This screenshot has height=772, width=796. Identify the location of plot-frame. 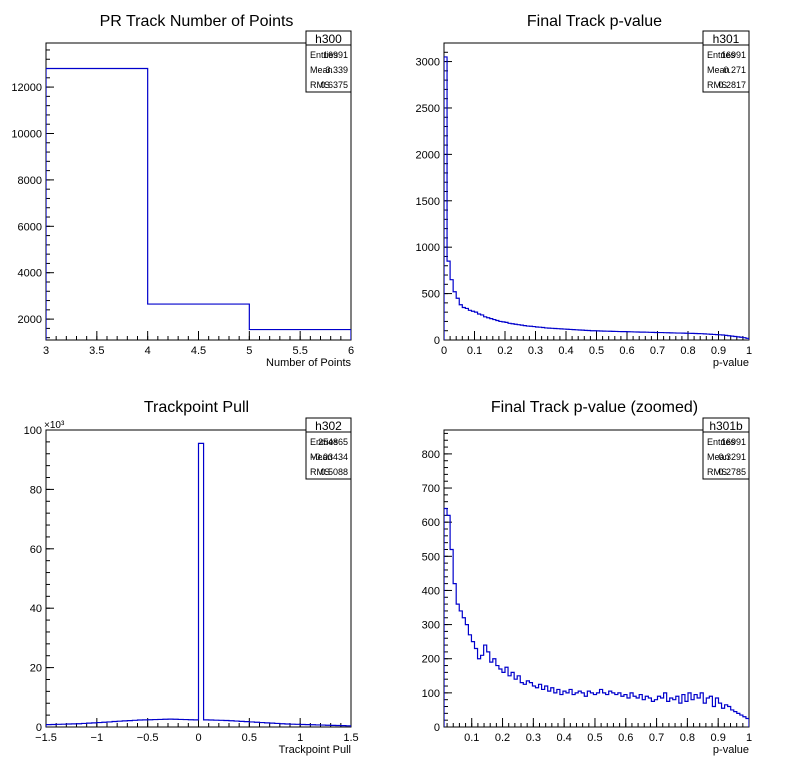
(198, 191).